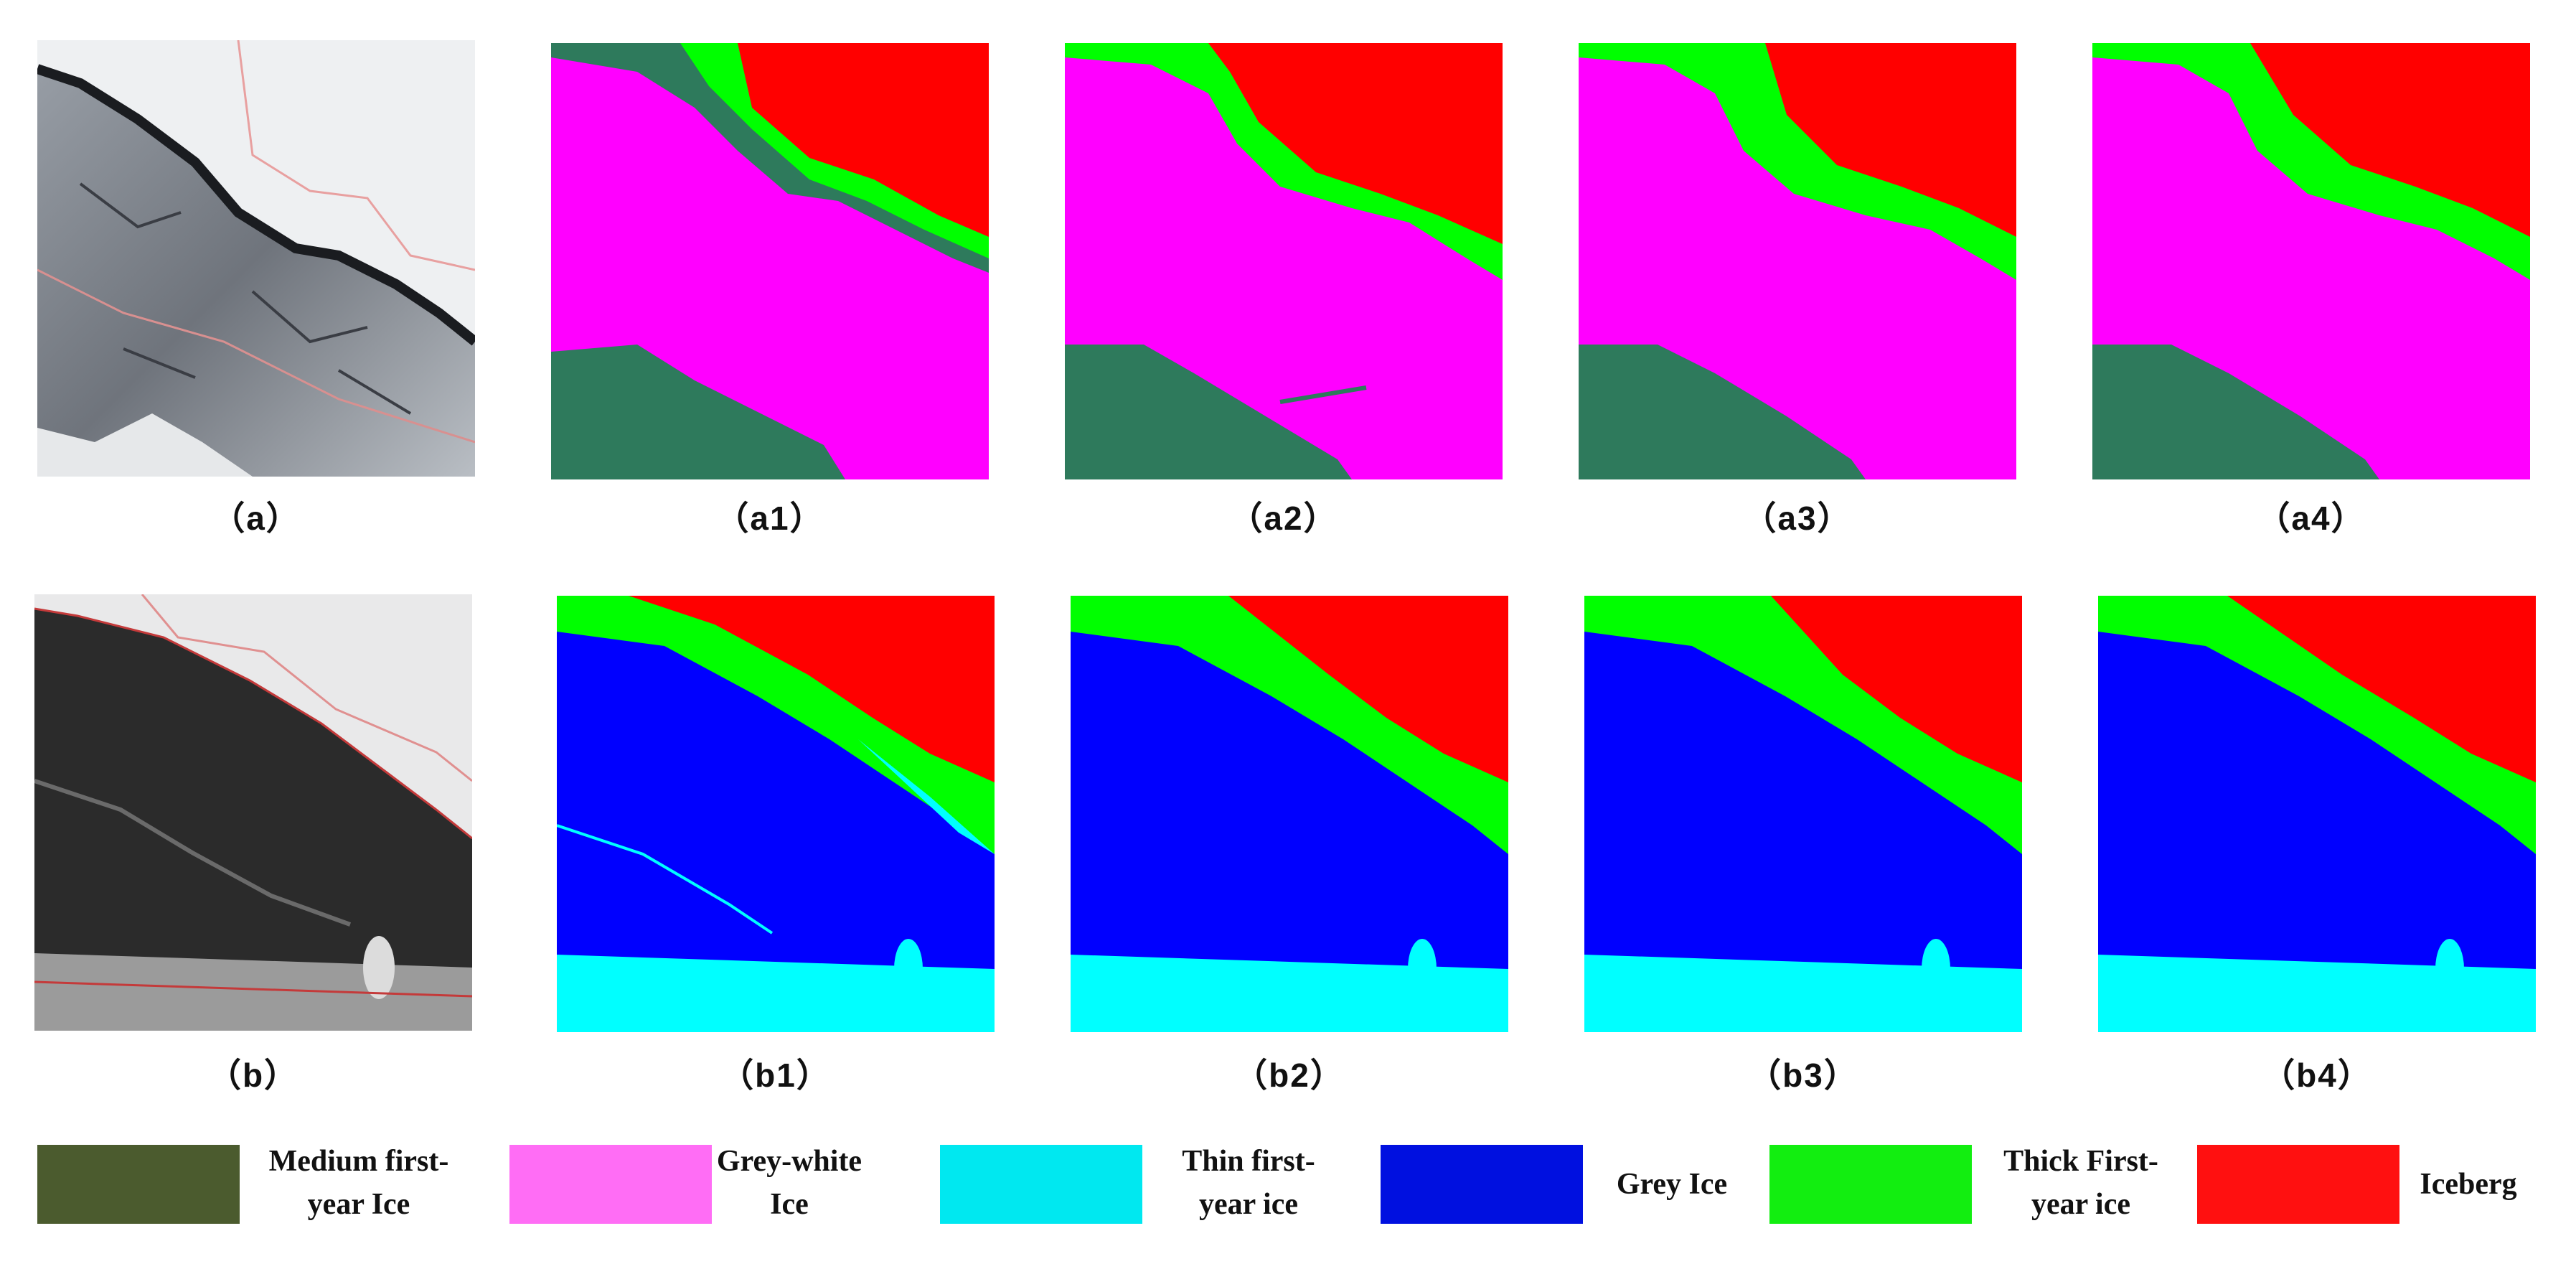 This screenshot has height=1269, width=2576. I want to click on caption-b2: （b2）, so click(1289, 1075).